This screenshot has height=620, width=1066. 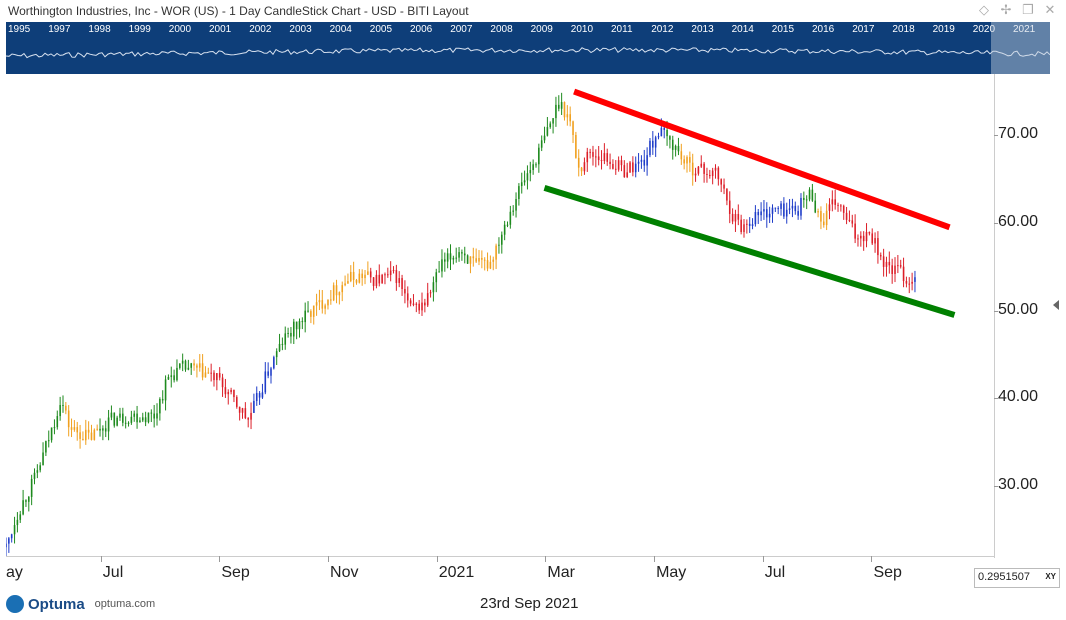 I want to click on diamond-icon: ◇, so click(x=984, y=9).